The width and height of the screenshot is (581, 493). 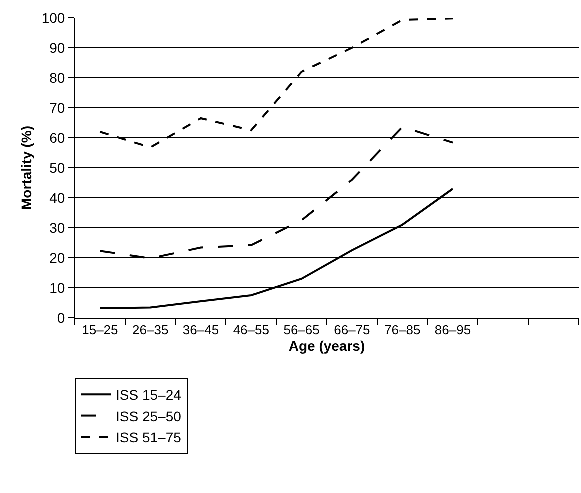 I want to click on x-tick-label: 56–65, so click(x=302, y=330).